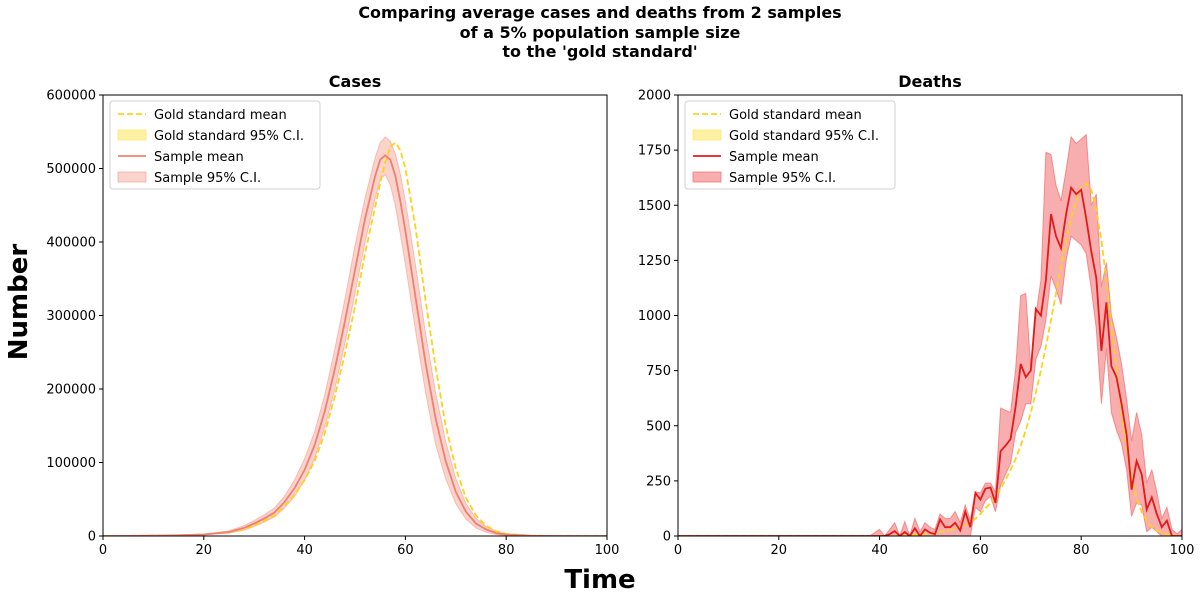 The image size is (1200, 600). I want to click on y-tick-label: 2000, so click(654, 96).